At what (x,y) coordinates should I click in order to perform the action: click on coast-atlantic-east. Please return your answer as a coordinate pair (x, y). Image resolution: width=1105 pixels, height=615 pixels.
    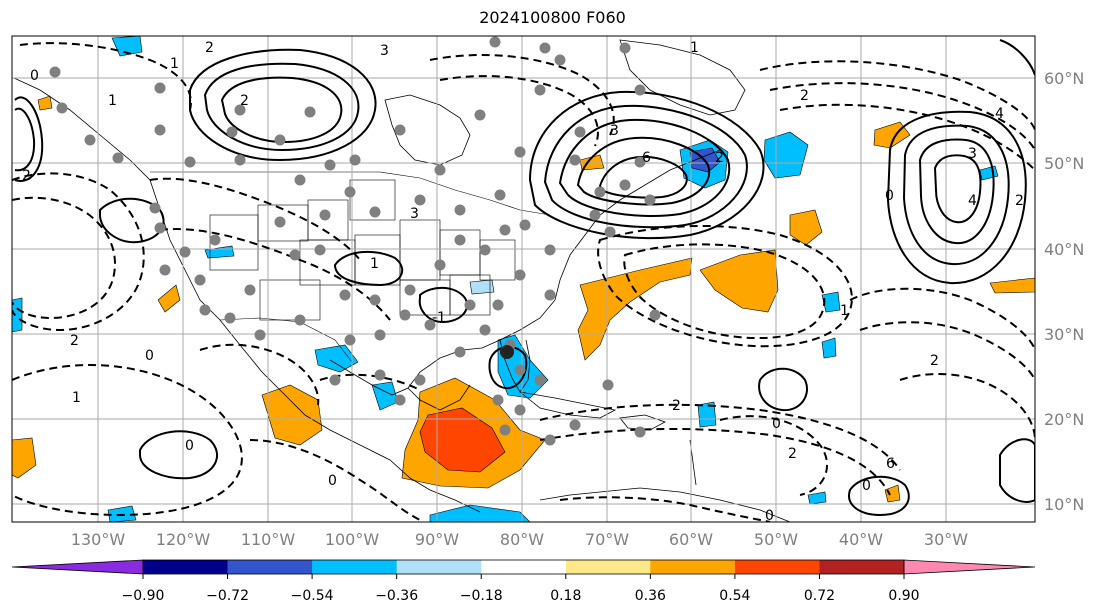
    Looking at the image, I should click on (637, 225).